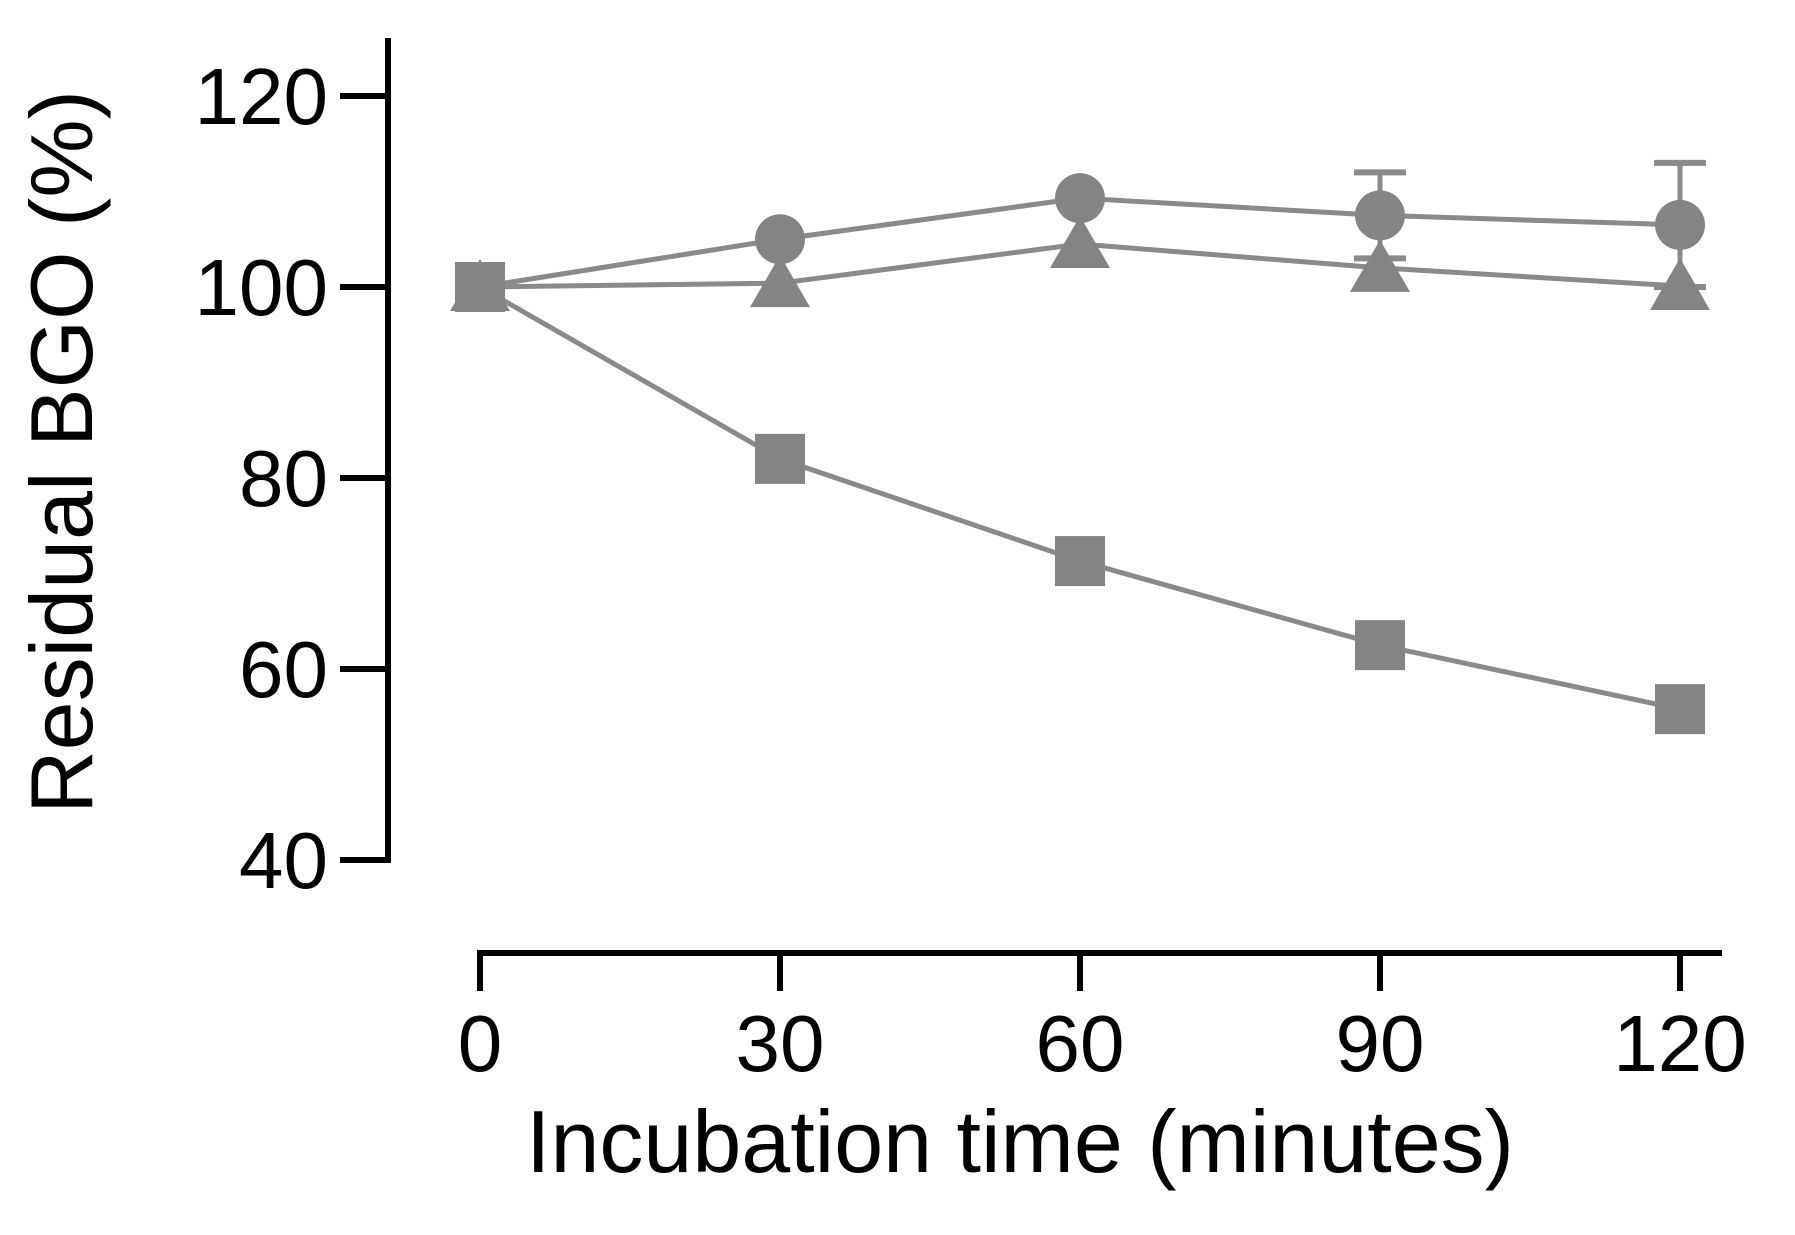 The width and height of the screenshot is (1795, 1235). I want to click on x-tick-label: 120, so click(1679, 1043).